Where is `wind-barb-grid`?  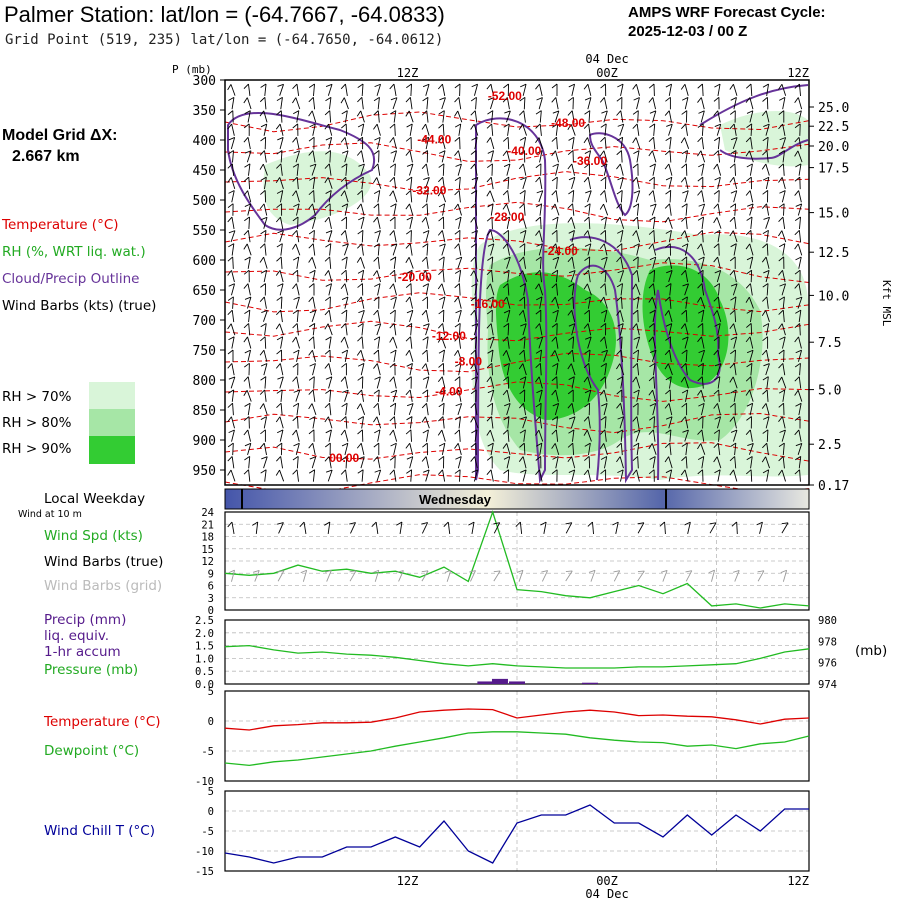 wind-barb-grid is located at coordinates (664, 575).